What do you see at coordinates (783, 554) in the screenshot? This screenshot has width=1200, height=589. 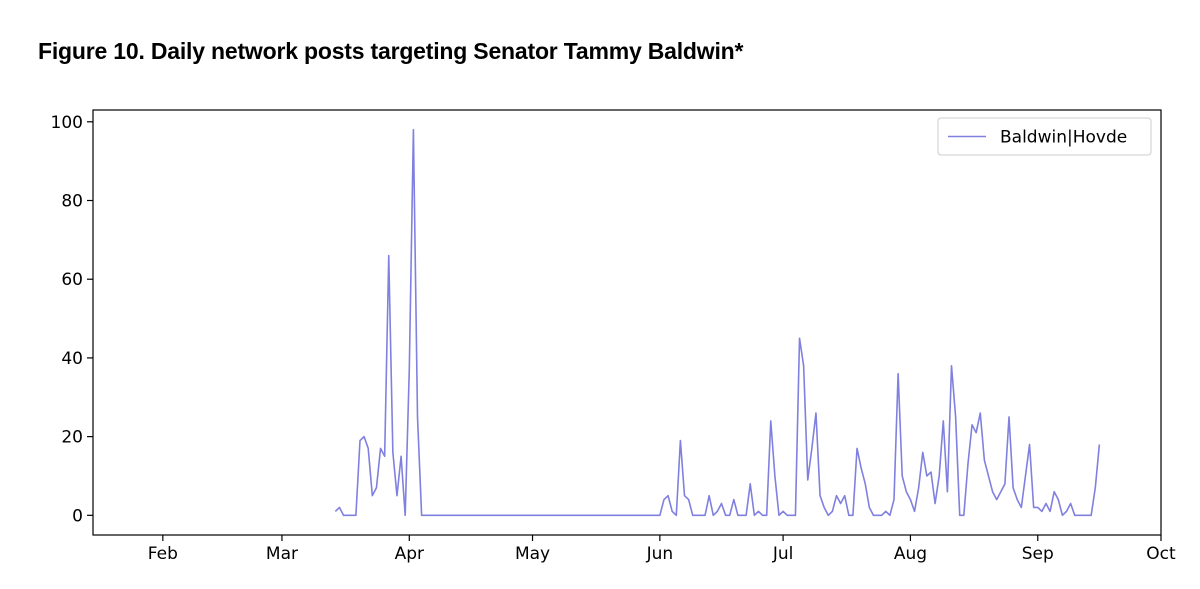 I see `x-tick-label: Jul` at bounding box center [783, 554].